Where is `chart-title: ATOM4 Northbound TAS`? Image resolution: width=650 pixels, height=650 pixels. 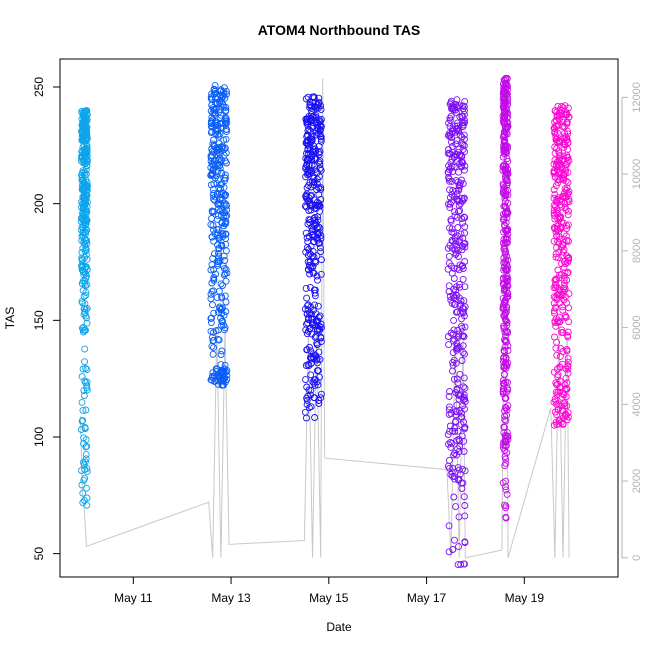 chart-title: ATOM4 Northbound TAS is located at coordinates (339, 30).